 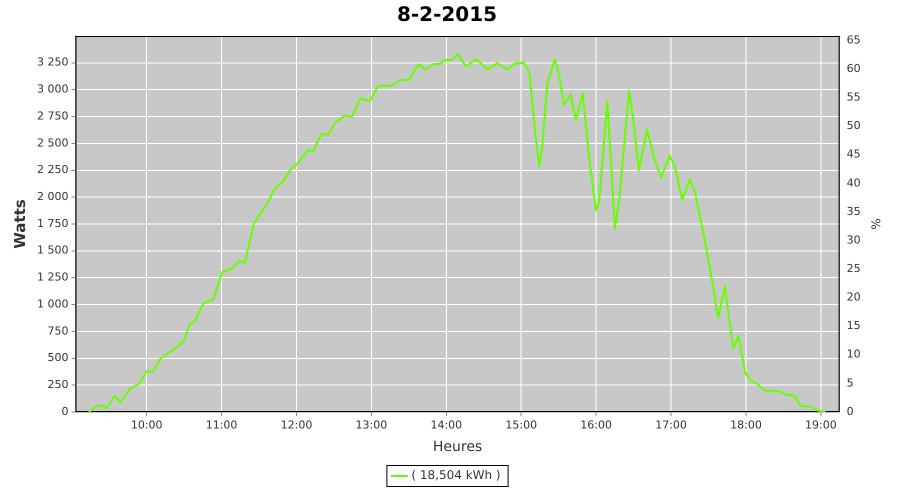 I want to click on y2-axis-title: %, so click(x=875, y=224).